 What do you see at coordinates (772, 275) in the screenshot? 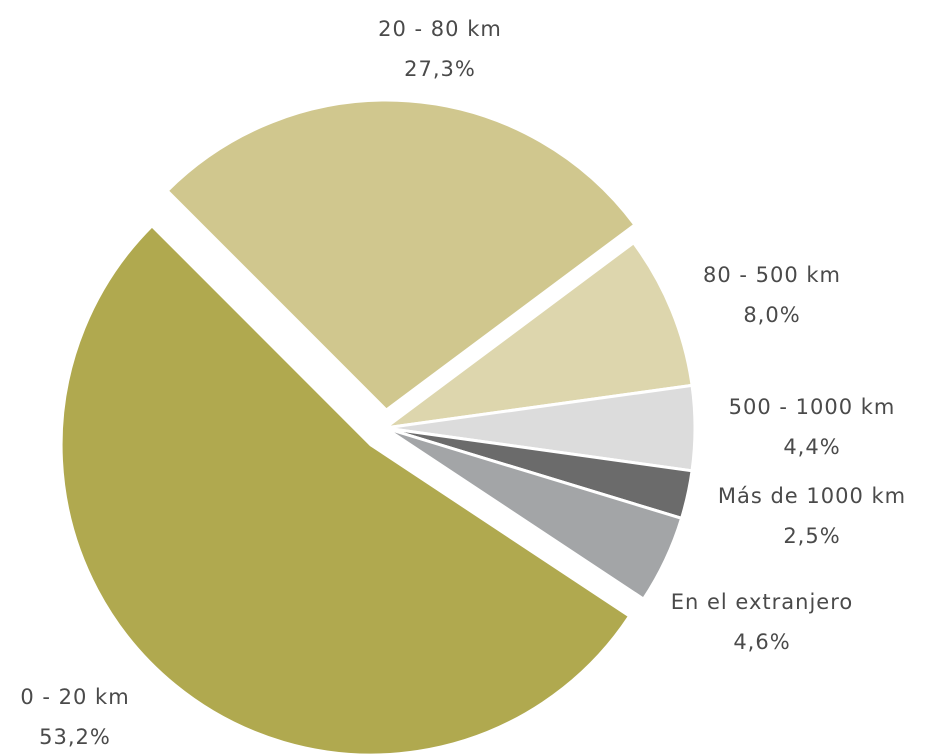
I see `slice-label: 80 - 500 km` at bounding box center [772, 275].